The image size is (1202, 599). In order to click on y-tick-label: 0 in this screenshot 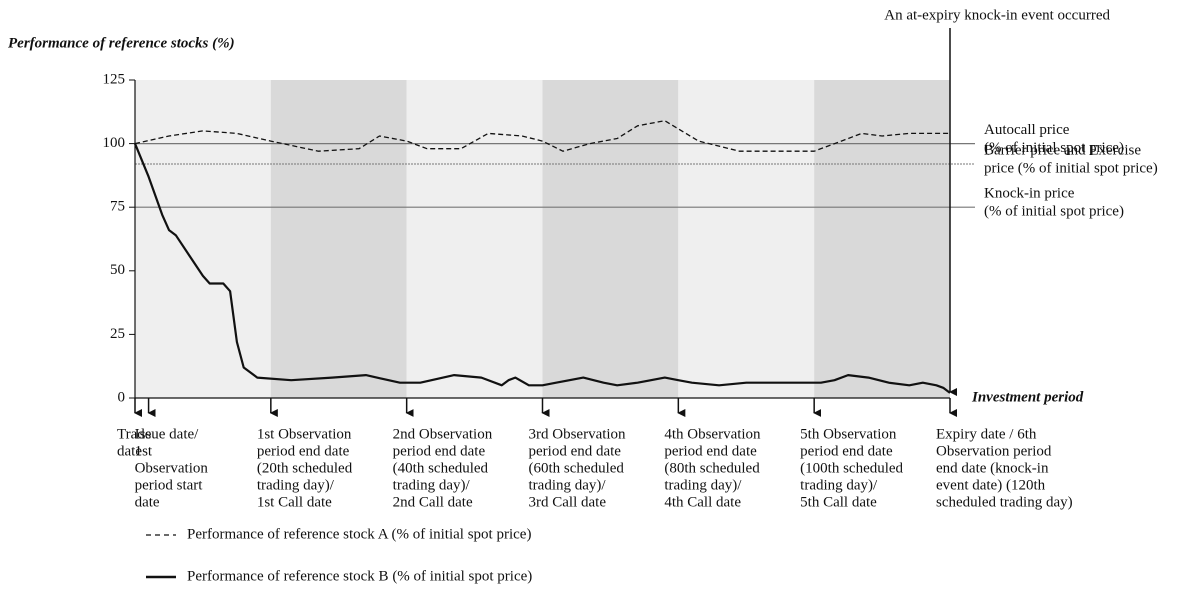, I will do `click(122, 397)`.